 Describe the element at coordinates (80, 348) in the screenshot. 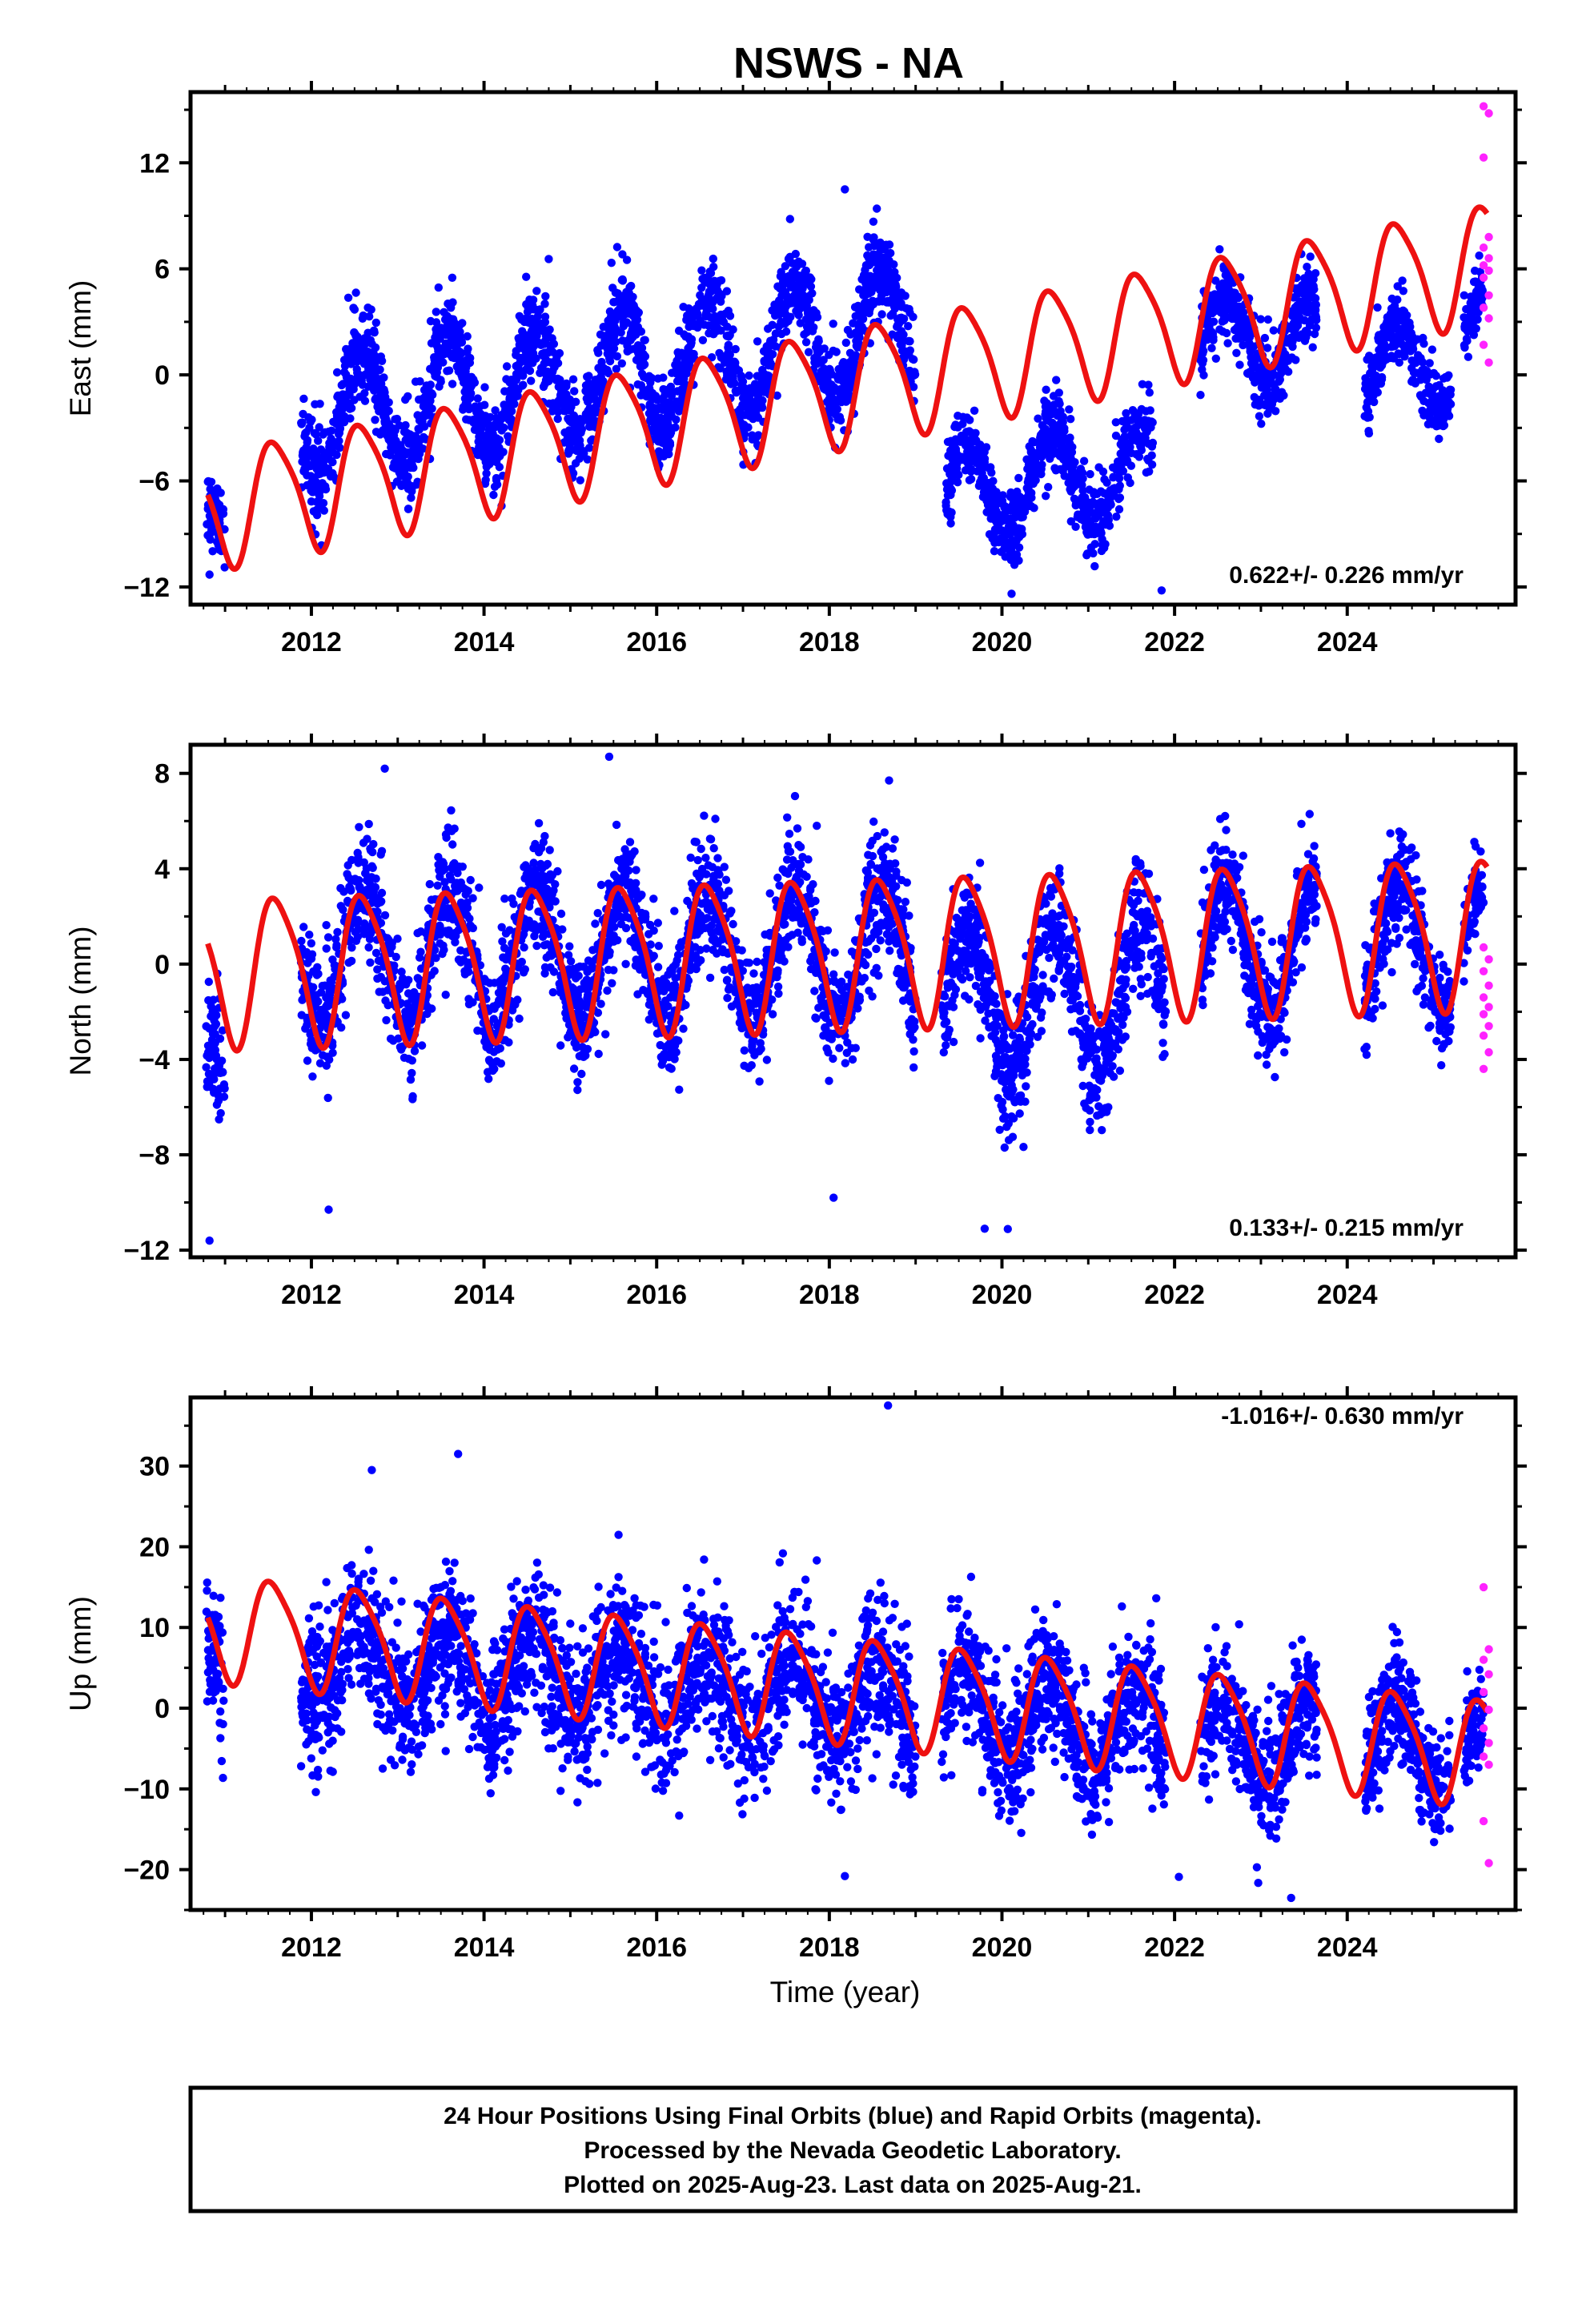

I see `east-ylabel: East (mm)` at that location.